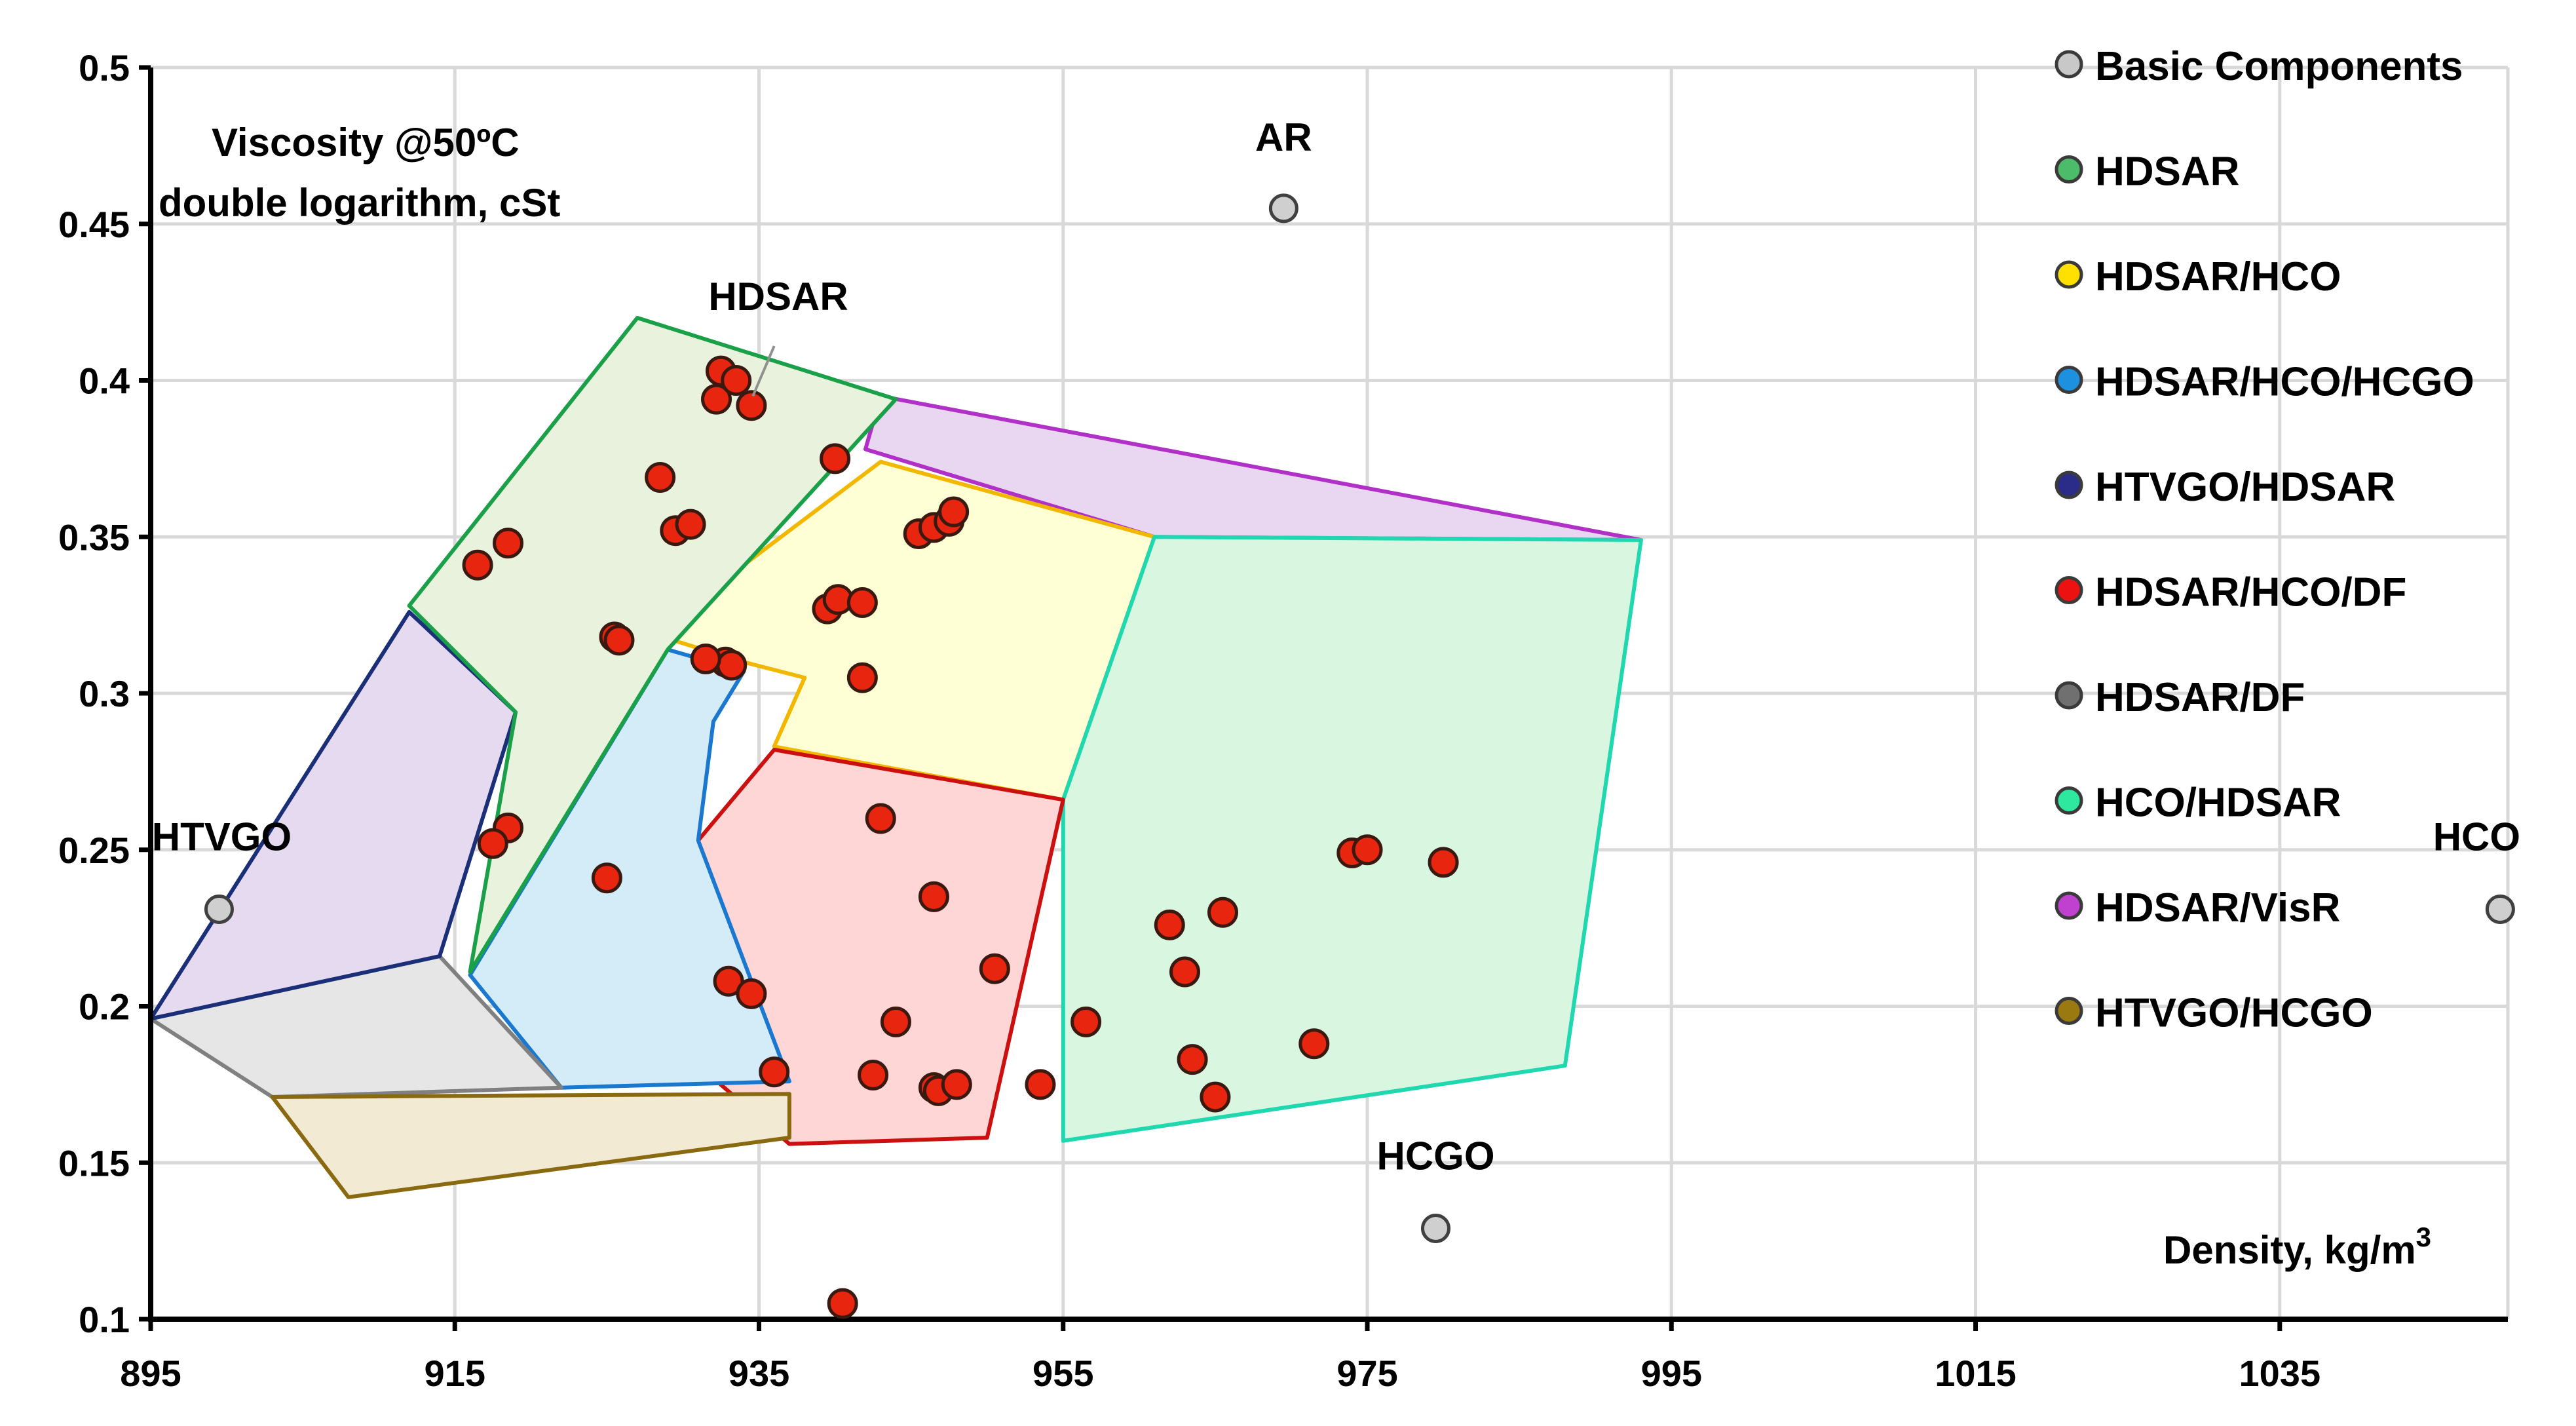 The image size is (2576, 1426). What do you see at coordinates (455, 1373) in the screenshot?
I see `x-tick-label: 915` at bounding box center [455, 1373].